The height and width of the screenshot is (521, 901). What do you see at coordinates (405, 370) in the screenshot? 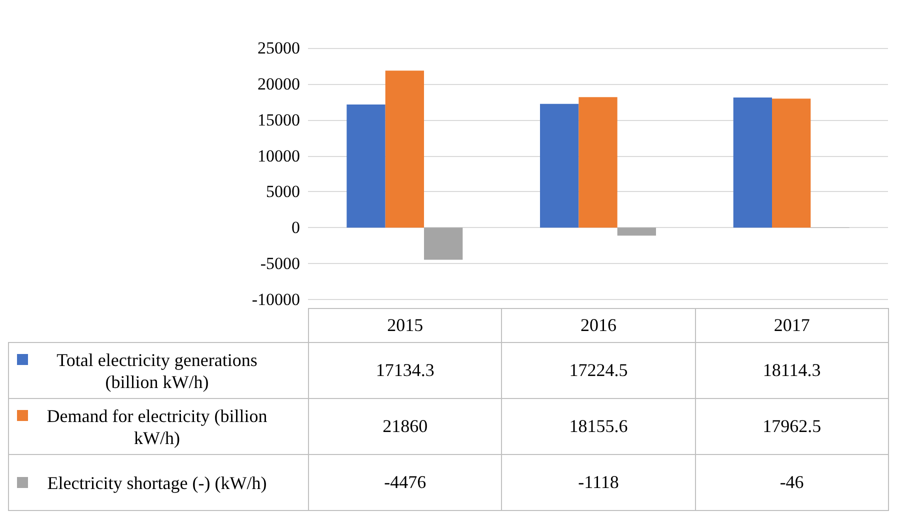
I see `data-label: 17134.3` at bounding box center [405, 370].